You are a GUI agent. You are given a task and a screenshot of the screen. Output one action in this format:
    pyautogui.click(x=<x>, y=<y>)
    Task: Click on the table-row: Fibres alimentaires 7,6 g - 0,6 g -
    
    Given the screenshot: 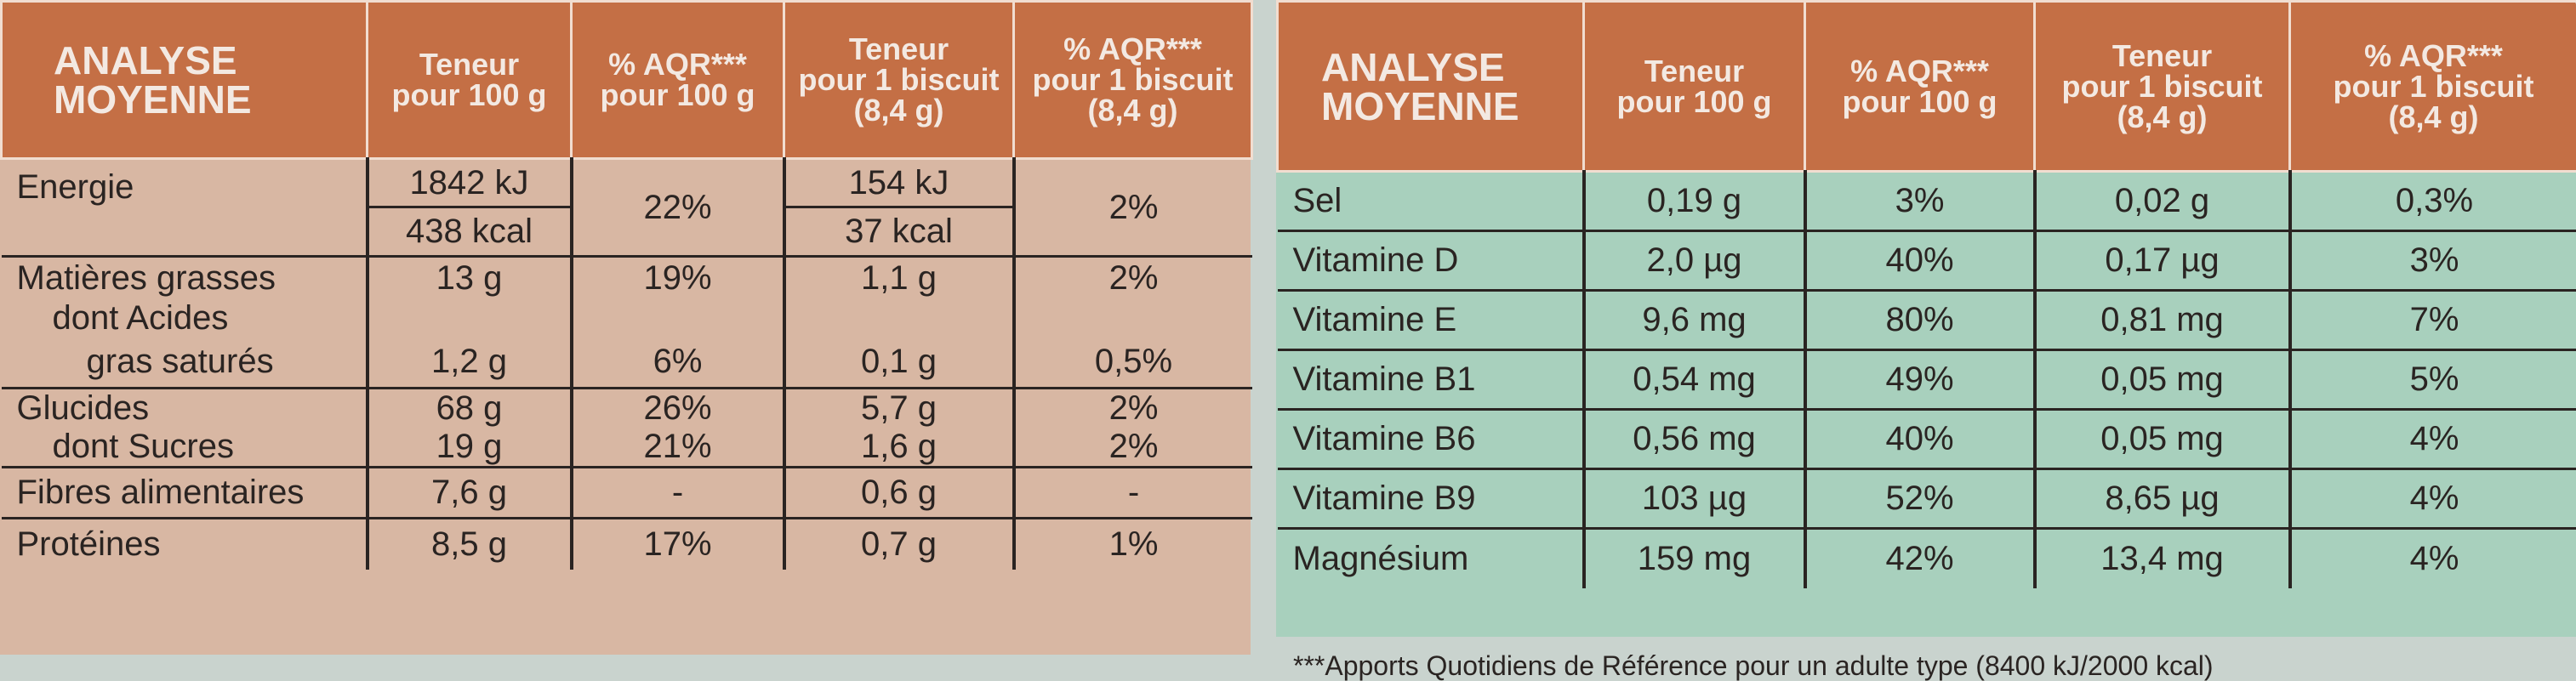 What is the action you would take?
    pyautogui.click(x=627, y=493)
    